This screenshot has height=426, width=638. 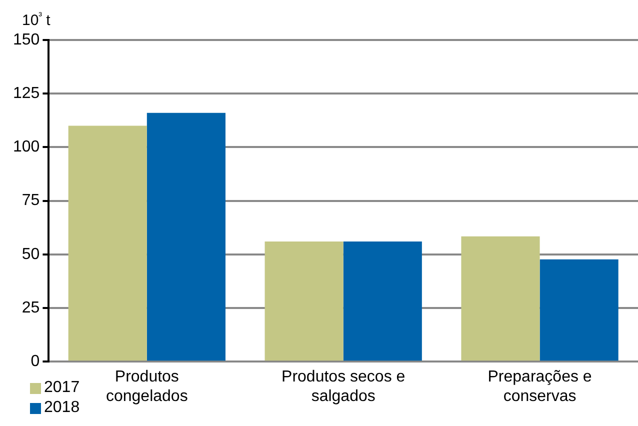 I want to click on y-tick-label: 100, so click(x=26, y=147).